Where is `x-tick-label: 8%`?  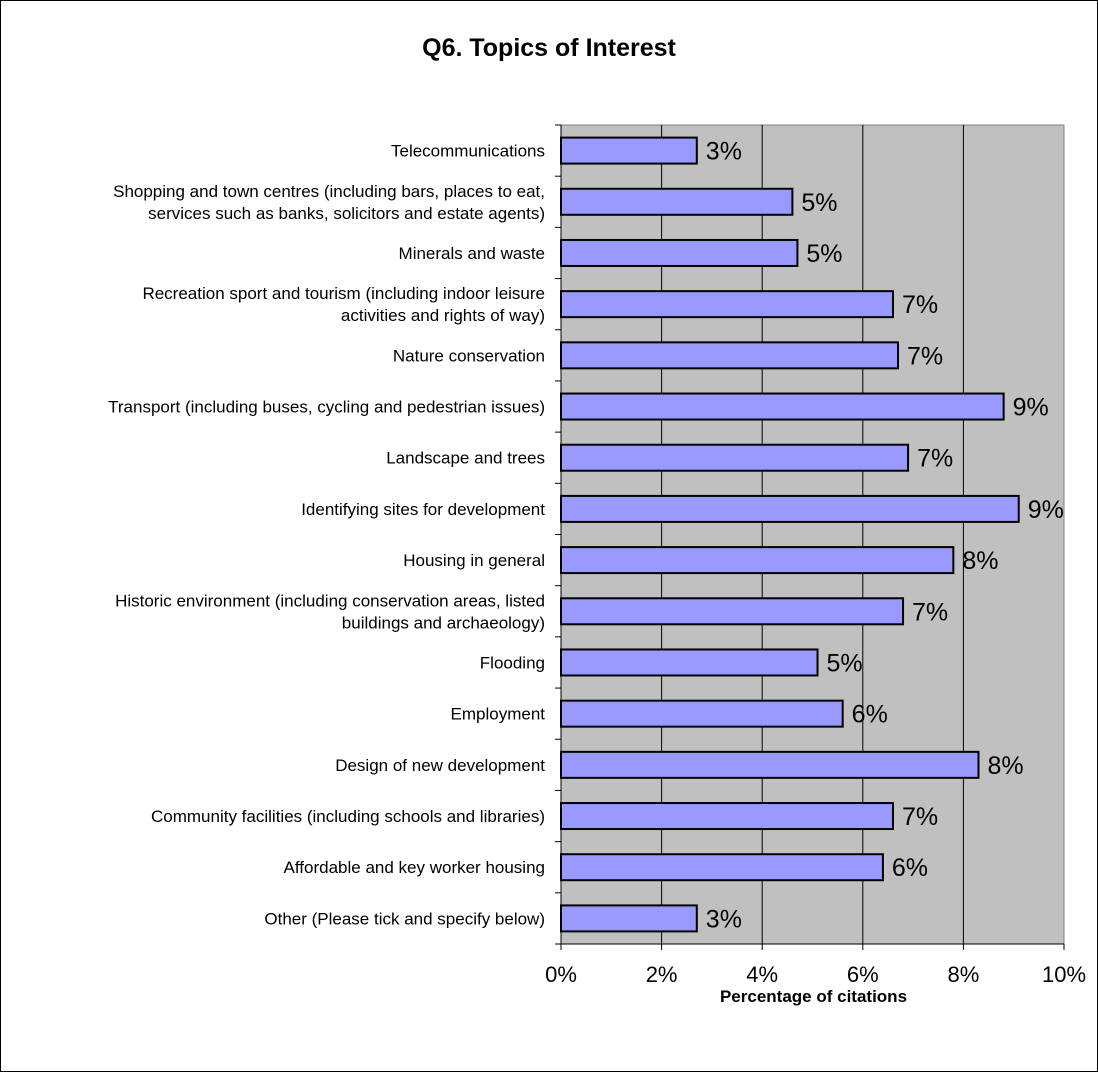 x-tick-label: 8% is located at coordinates (964, 974).